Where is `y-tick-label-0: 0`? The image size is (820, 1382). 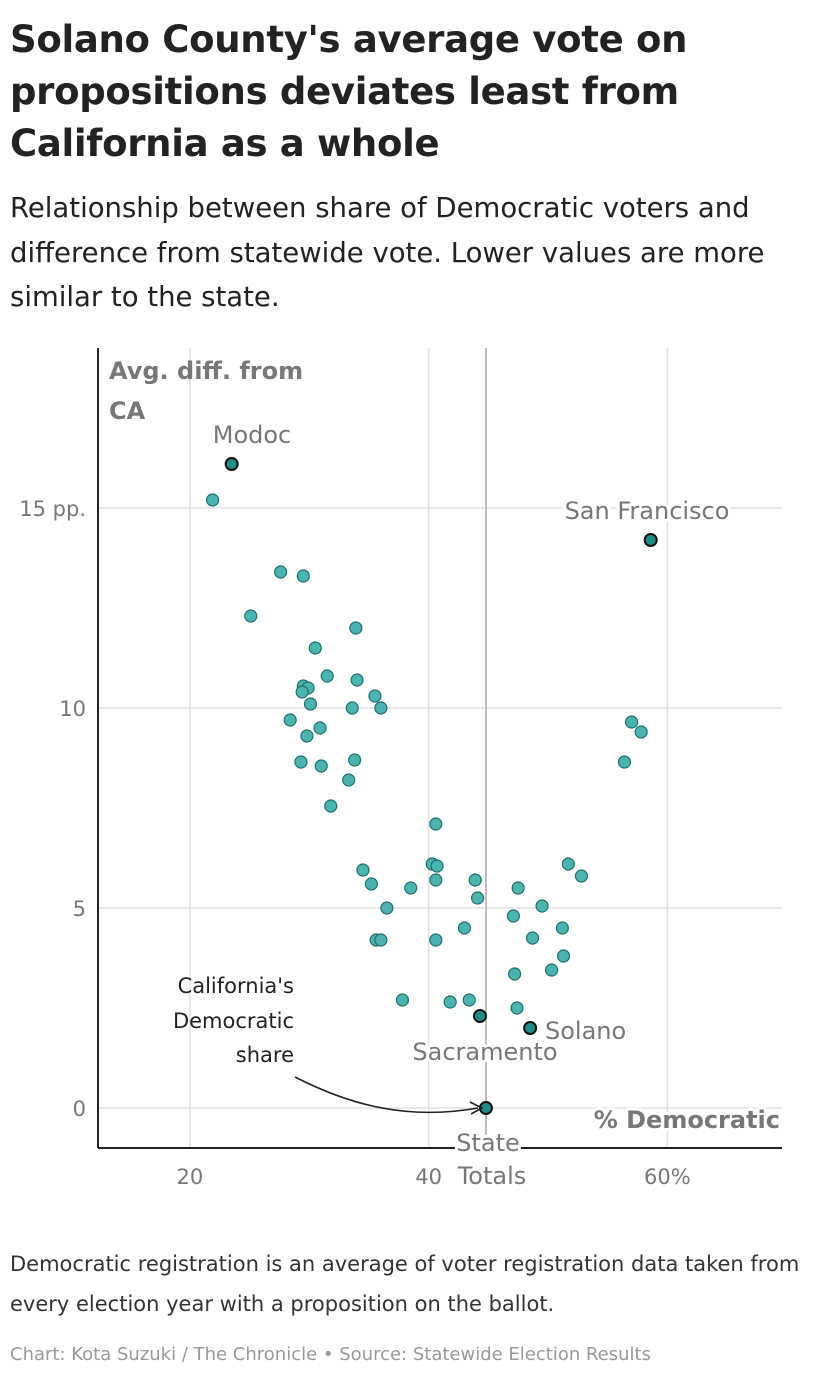
y-tick-label-0: 0 is located at coordinates (79, 1109).